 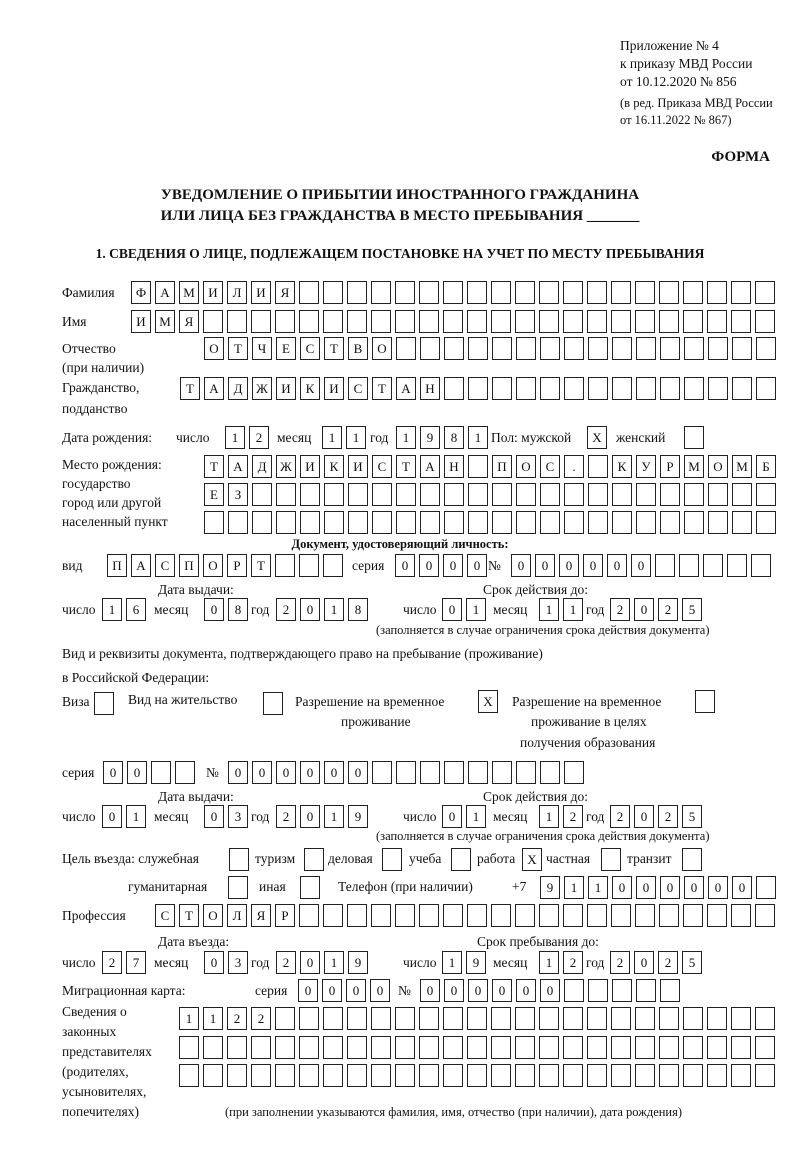 I want to click on char-box: 7, so click(x=136, y=962).